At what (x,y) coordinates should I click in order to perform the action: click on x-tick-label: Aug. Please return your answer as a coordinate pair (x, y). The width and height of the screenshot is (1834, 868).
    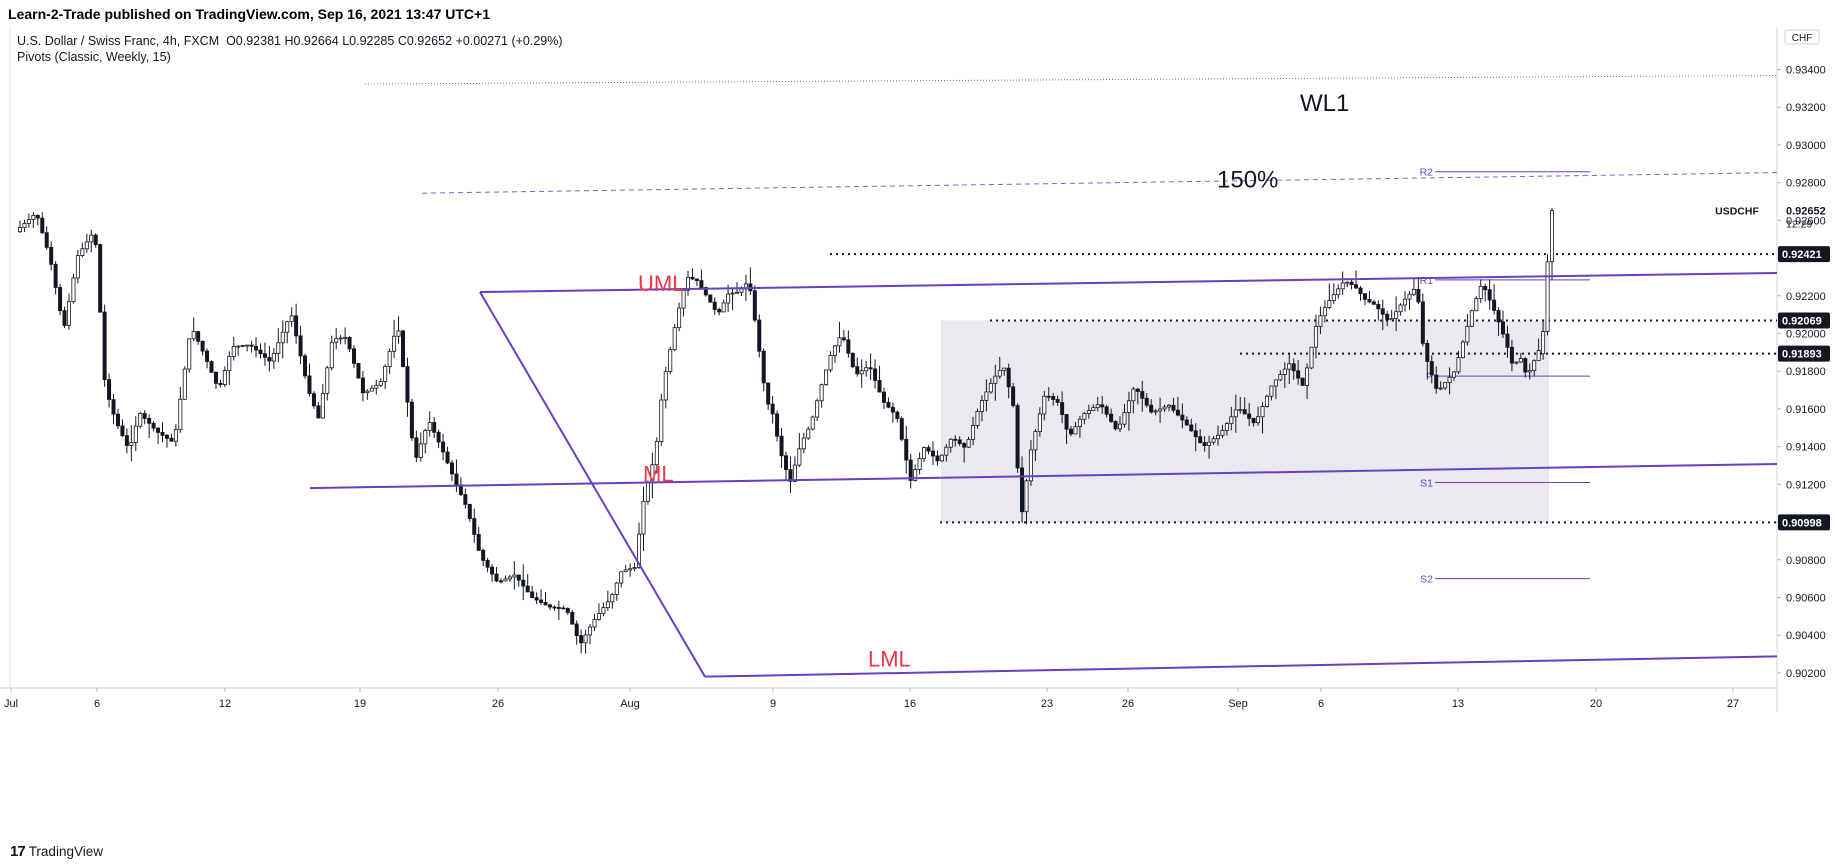
    Looking at the image, I should click on (630, 704).